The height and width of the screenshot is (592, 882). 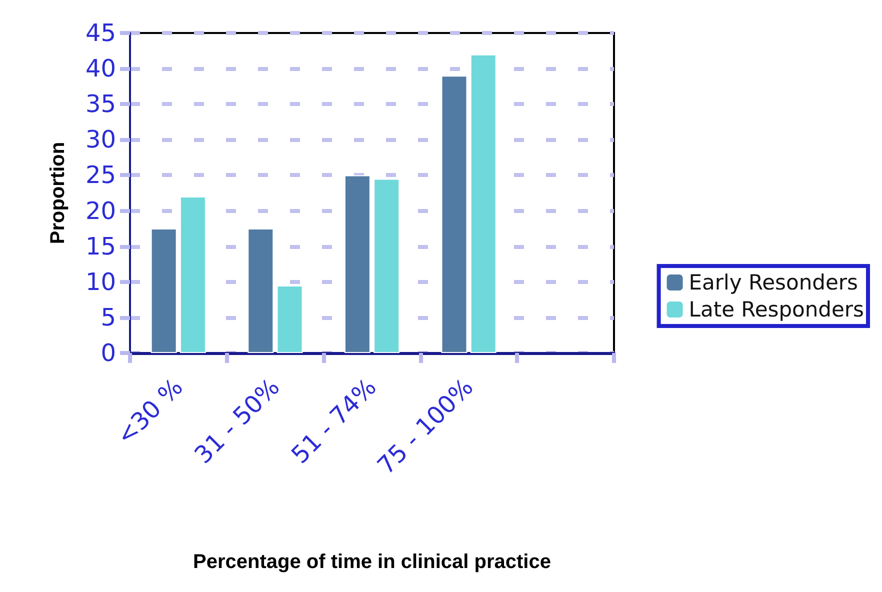 I want to click on y-tick-label: 0, so click(x=108, y=353).